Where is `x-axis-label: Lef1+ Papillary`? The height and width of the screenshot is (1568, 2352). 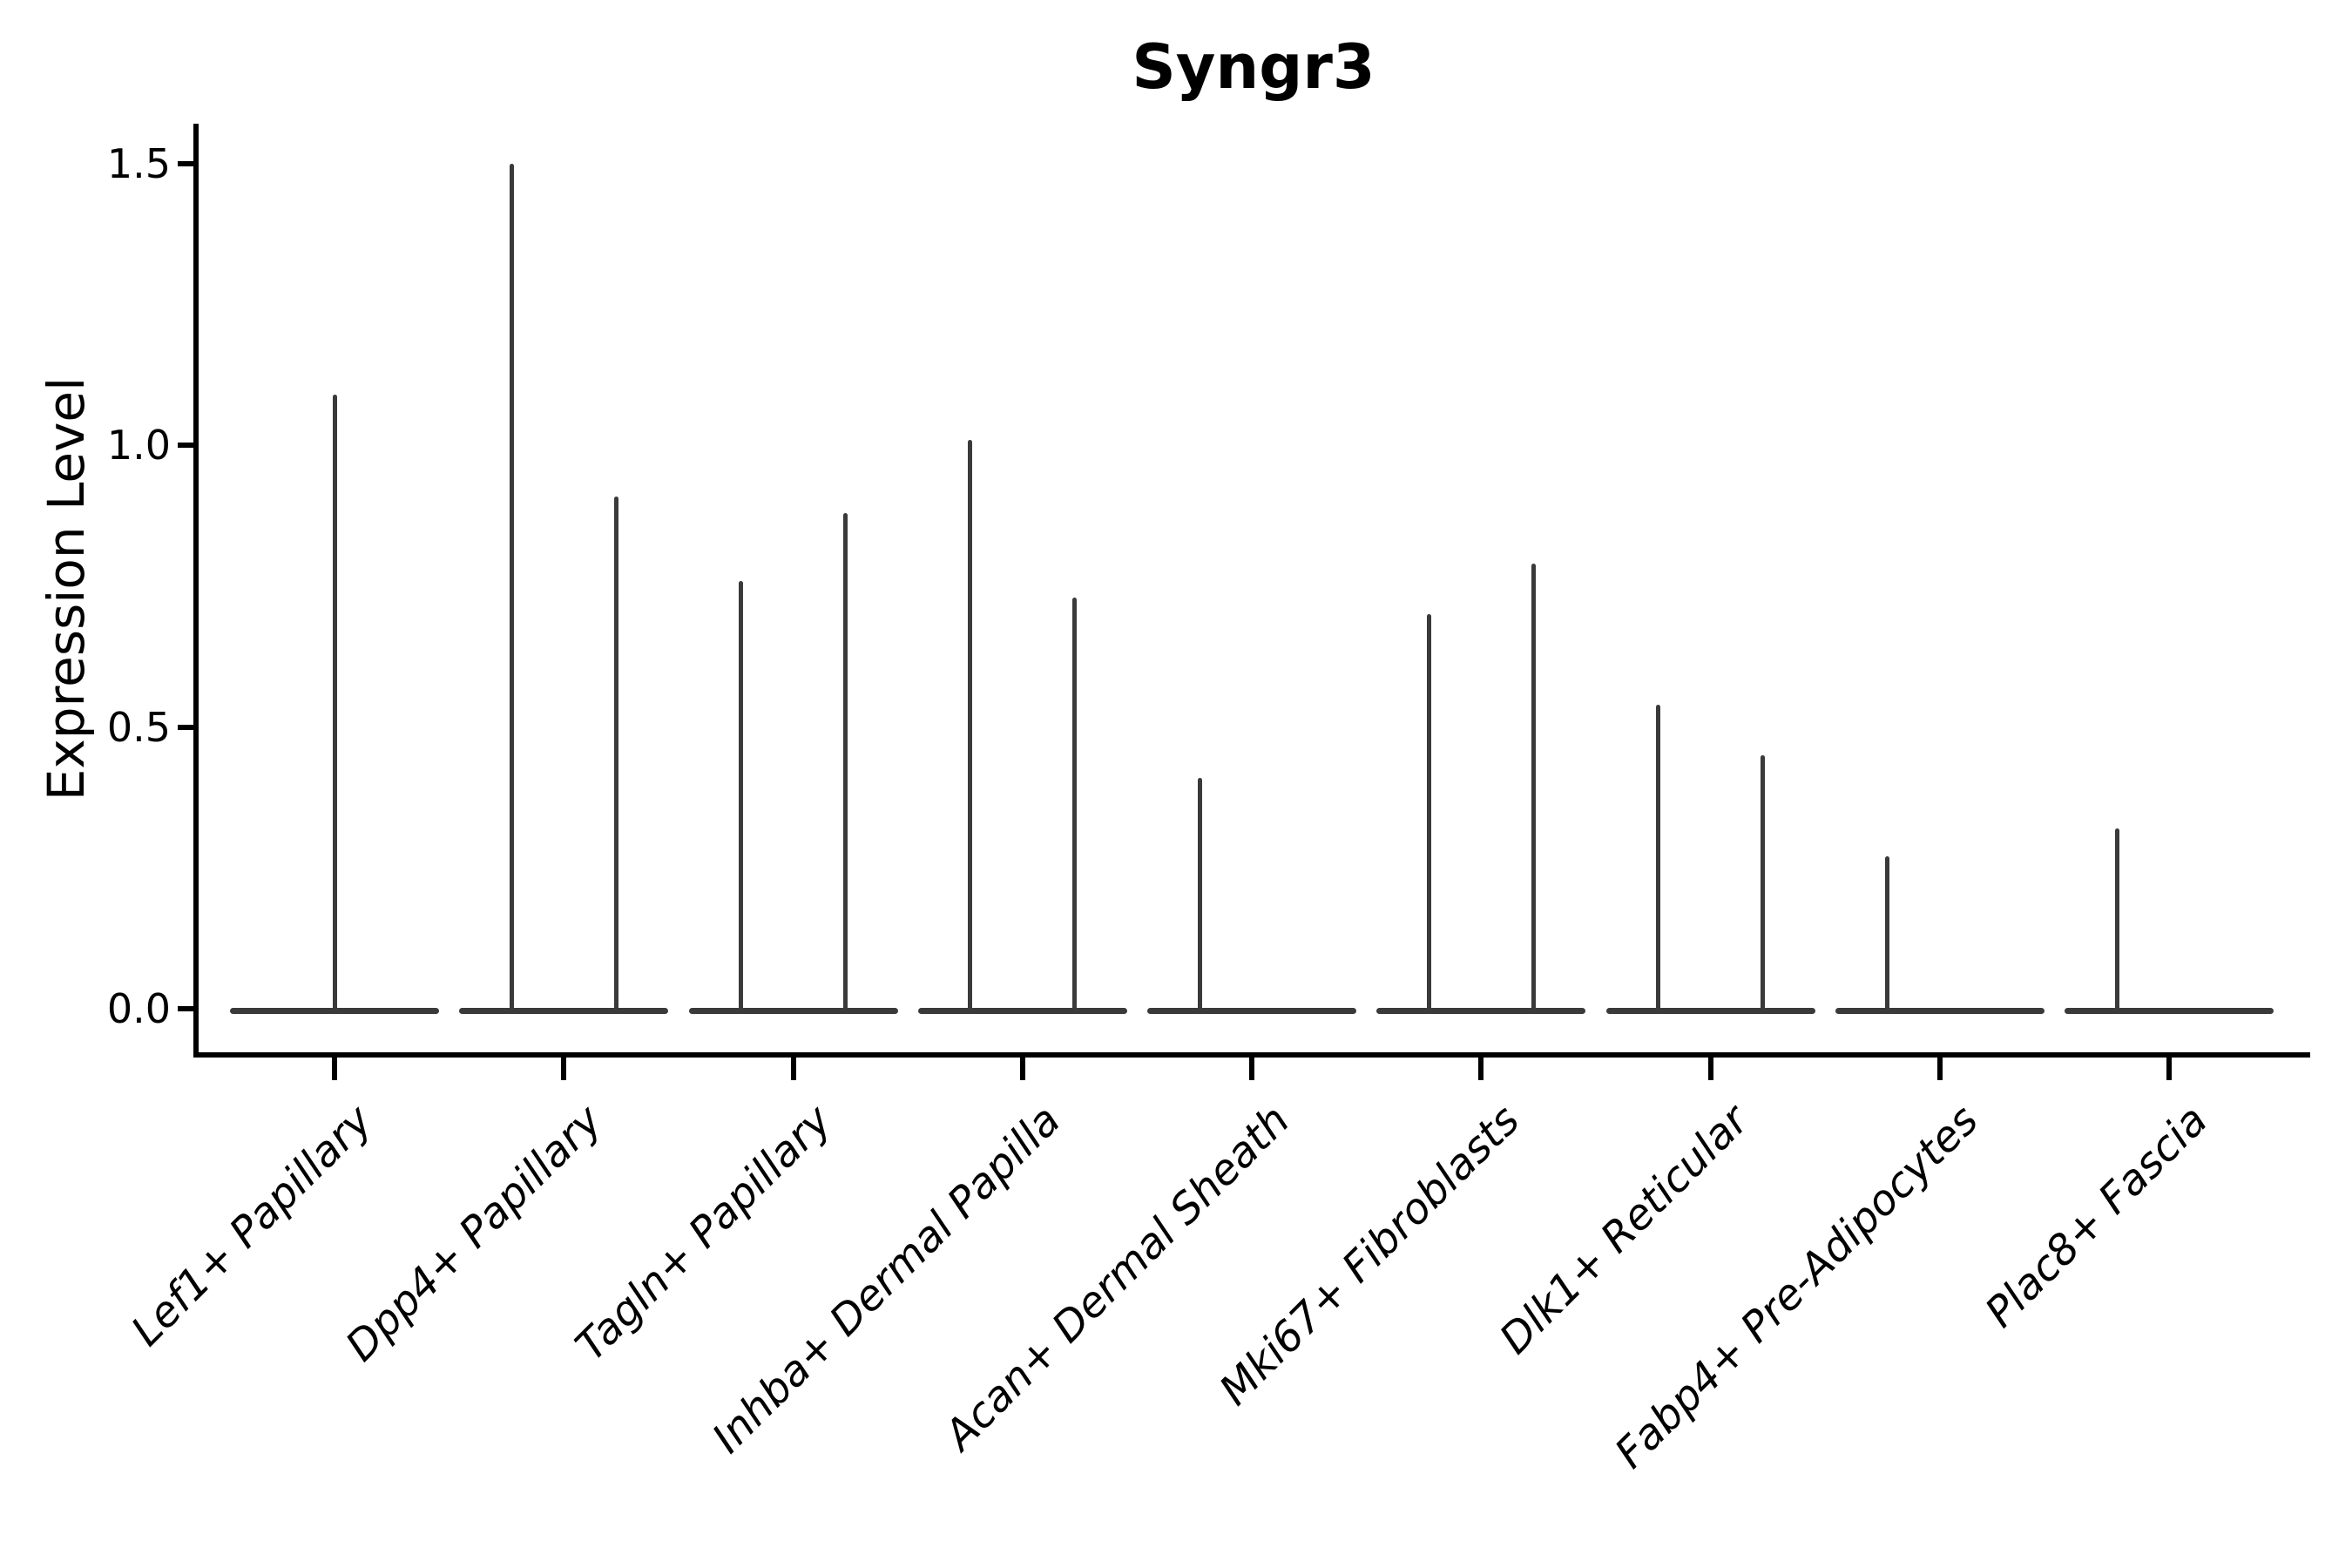
x-axis-label: Lef1+ Papillary is located at coordinates (252, 1226).